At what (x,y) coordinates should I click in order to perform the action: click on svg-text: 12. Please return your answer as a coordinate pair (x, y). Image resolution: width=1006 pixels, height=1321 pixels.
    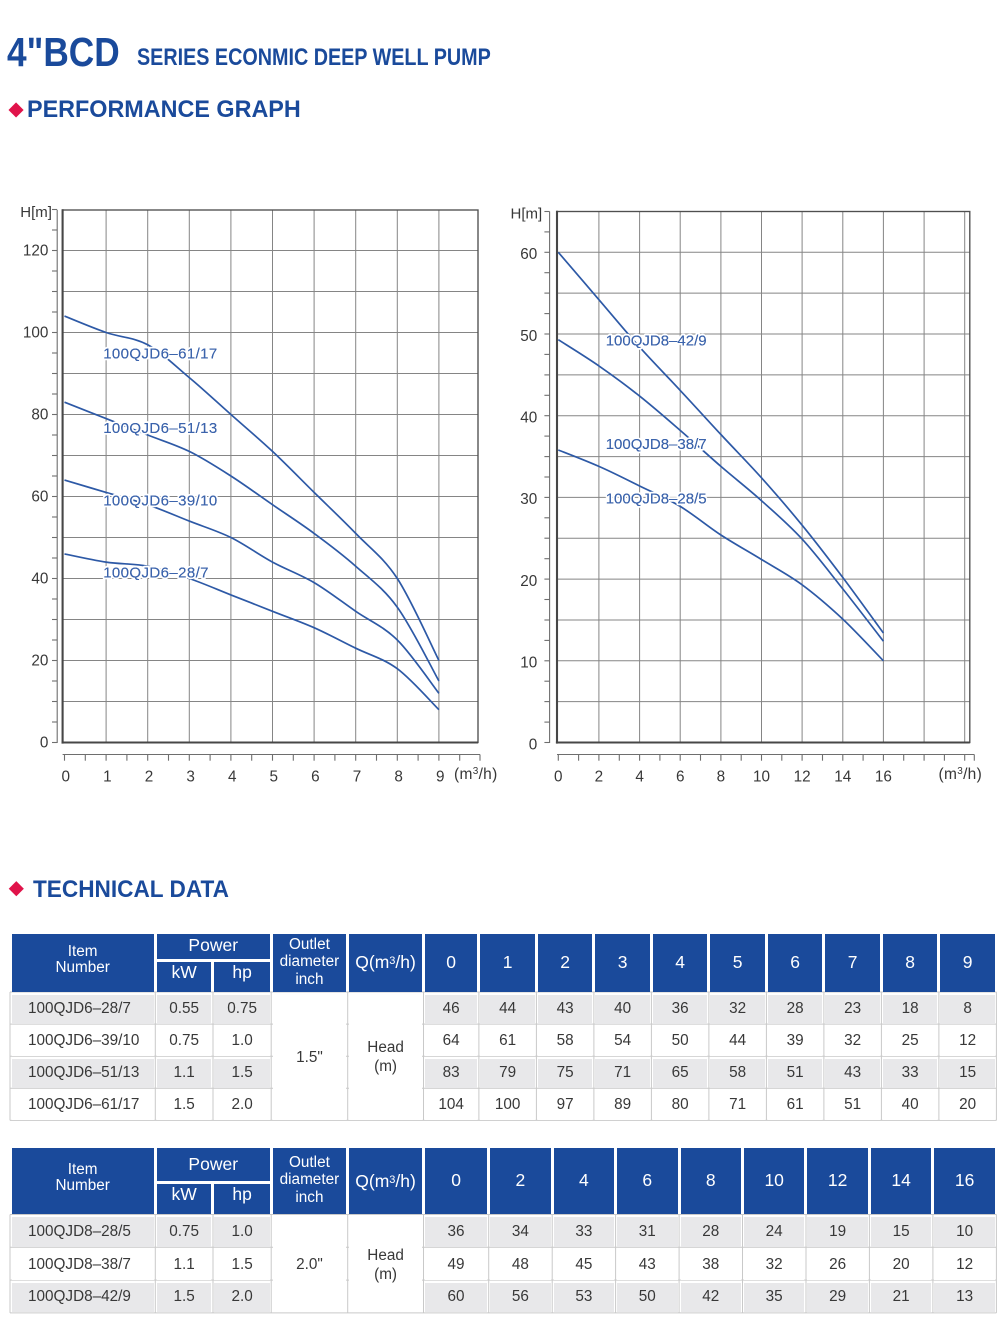
    Looking at the image, I should click on (802, 777).